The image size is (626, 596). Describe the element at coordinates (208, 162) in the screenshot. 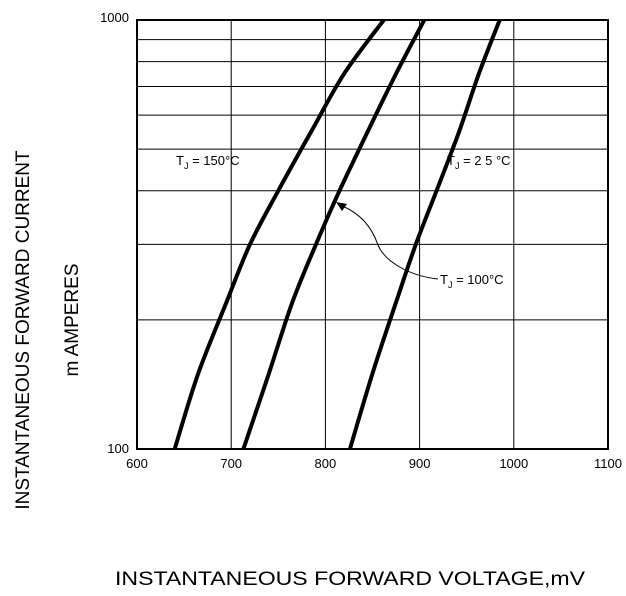

I see `curve-label-150: TJ = 150°C` at that location.